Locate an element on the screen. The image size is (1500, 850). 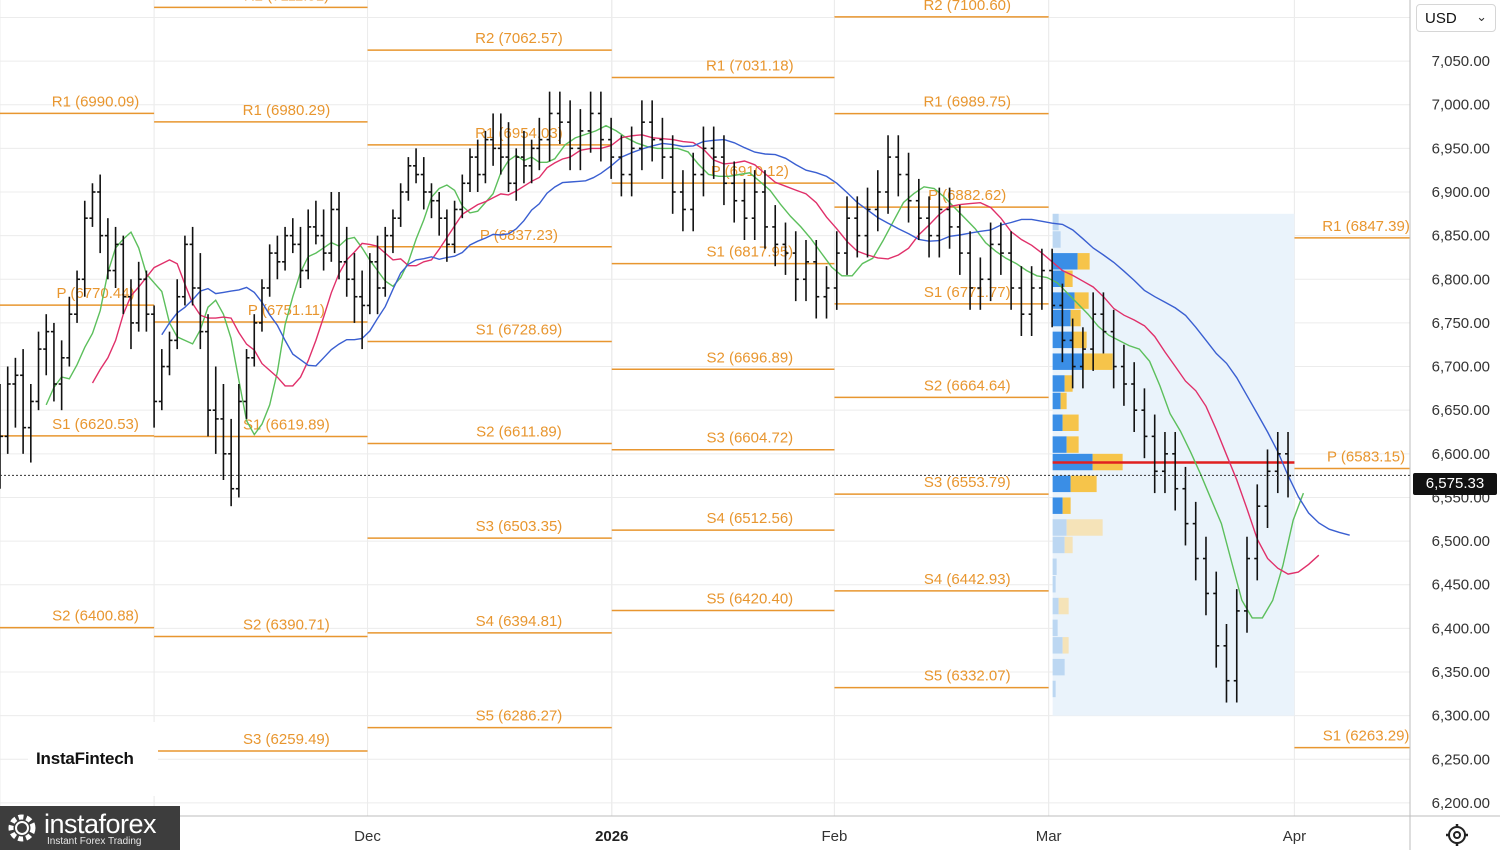
currency-value: USD is located at coordinates (1441, 18).